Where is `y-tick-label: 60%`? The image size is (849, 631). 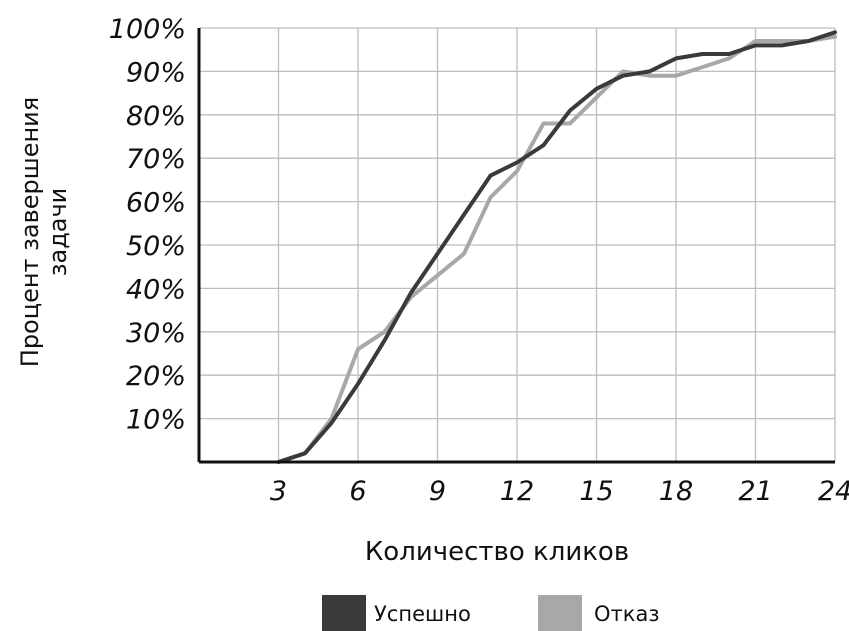
y-tick-label: 60% is located at coordinates (156, 203).